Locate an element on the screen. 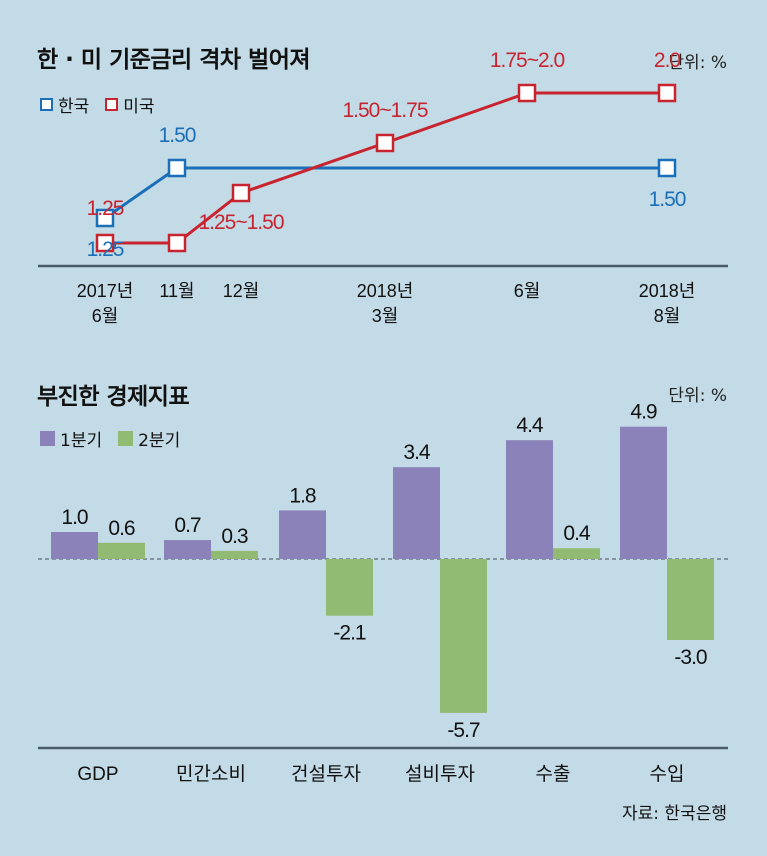 The image size is (767, 856). legend-item-q2: 2분기 is located at coordinates (149, 438).